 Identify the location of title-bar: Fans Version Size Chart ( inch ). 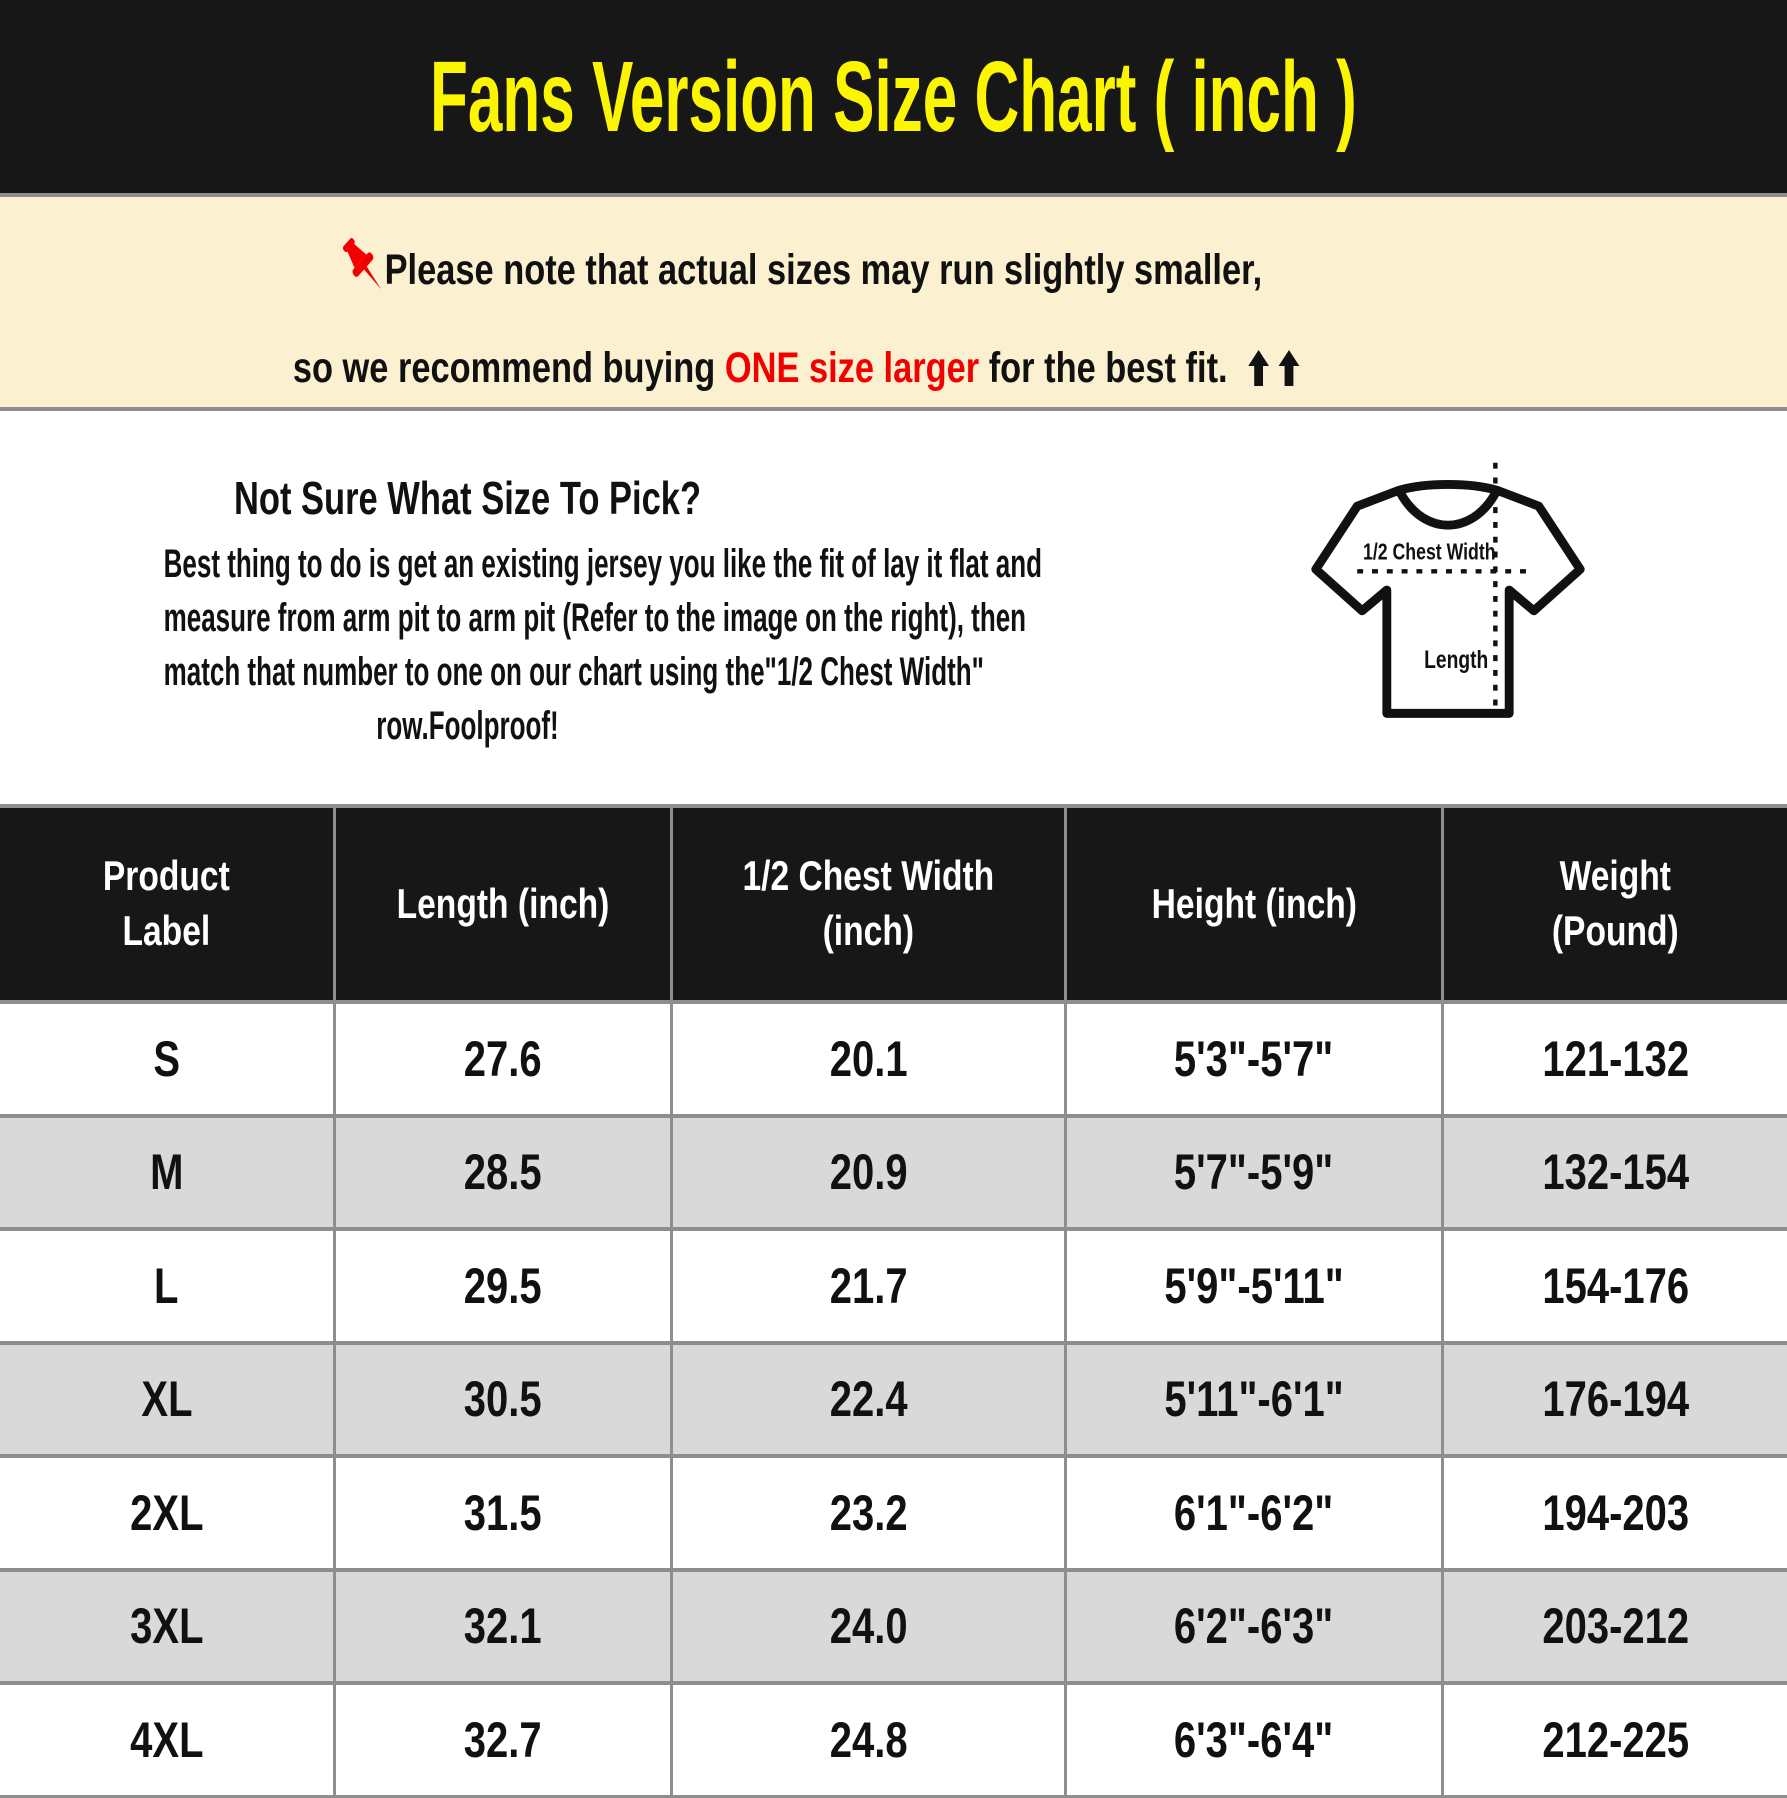
(893, 96).